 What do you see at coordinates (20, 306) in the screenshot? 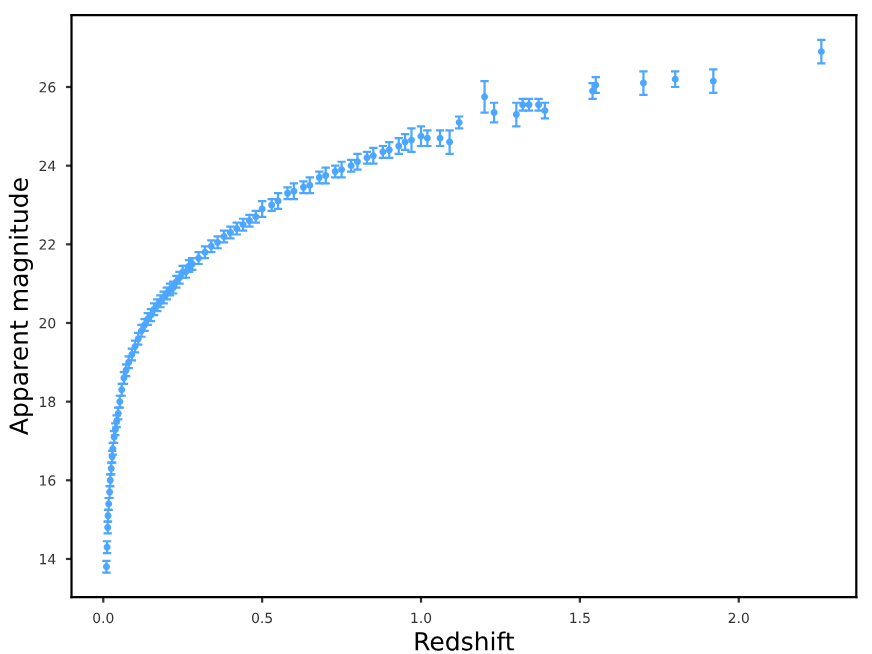
I see `y-axis-title: Apparent magnitude` at bounding box center [20, 306].